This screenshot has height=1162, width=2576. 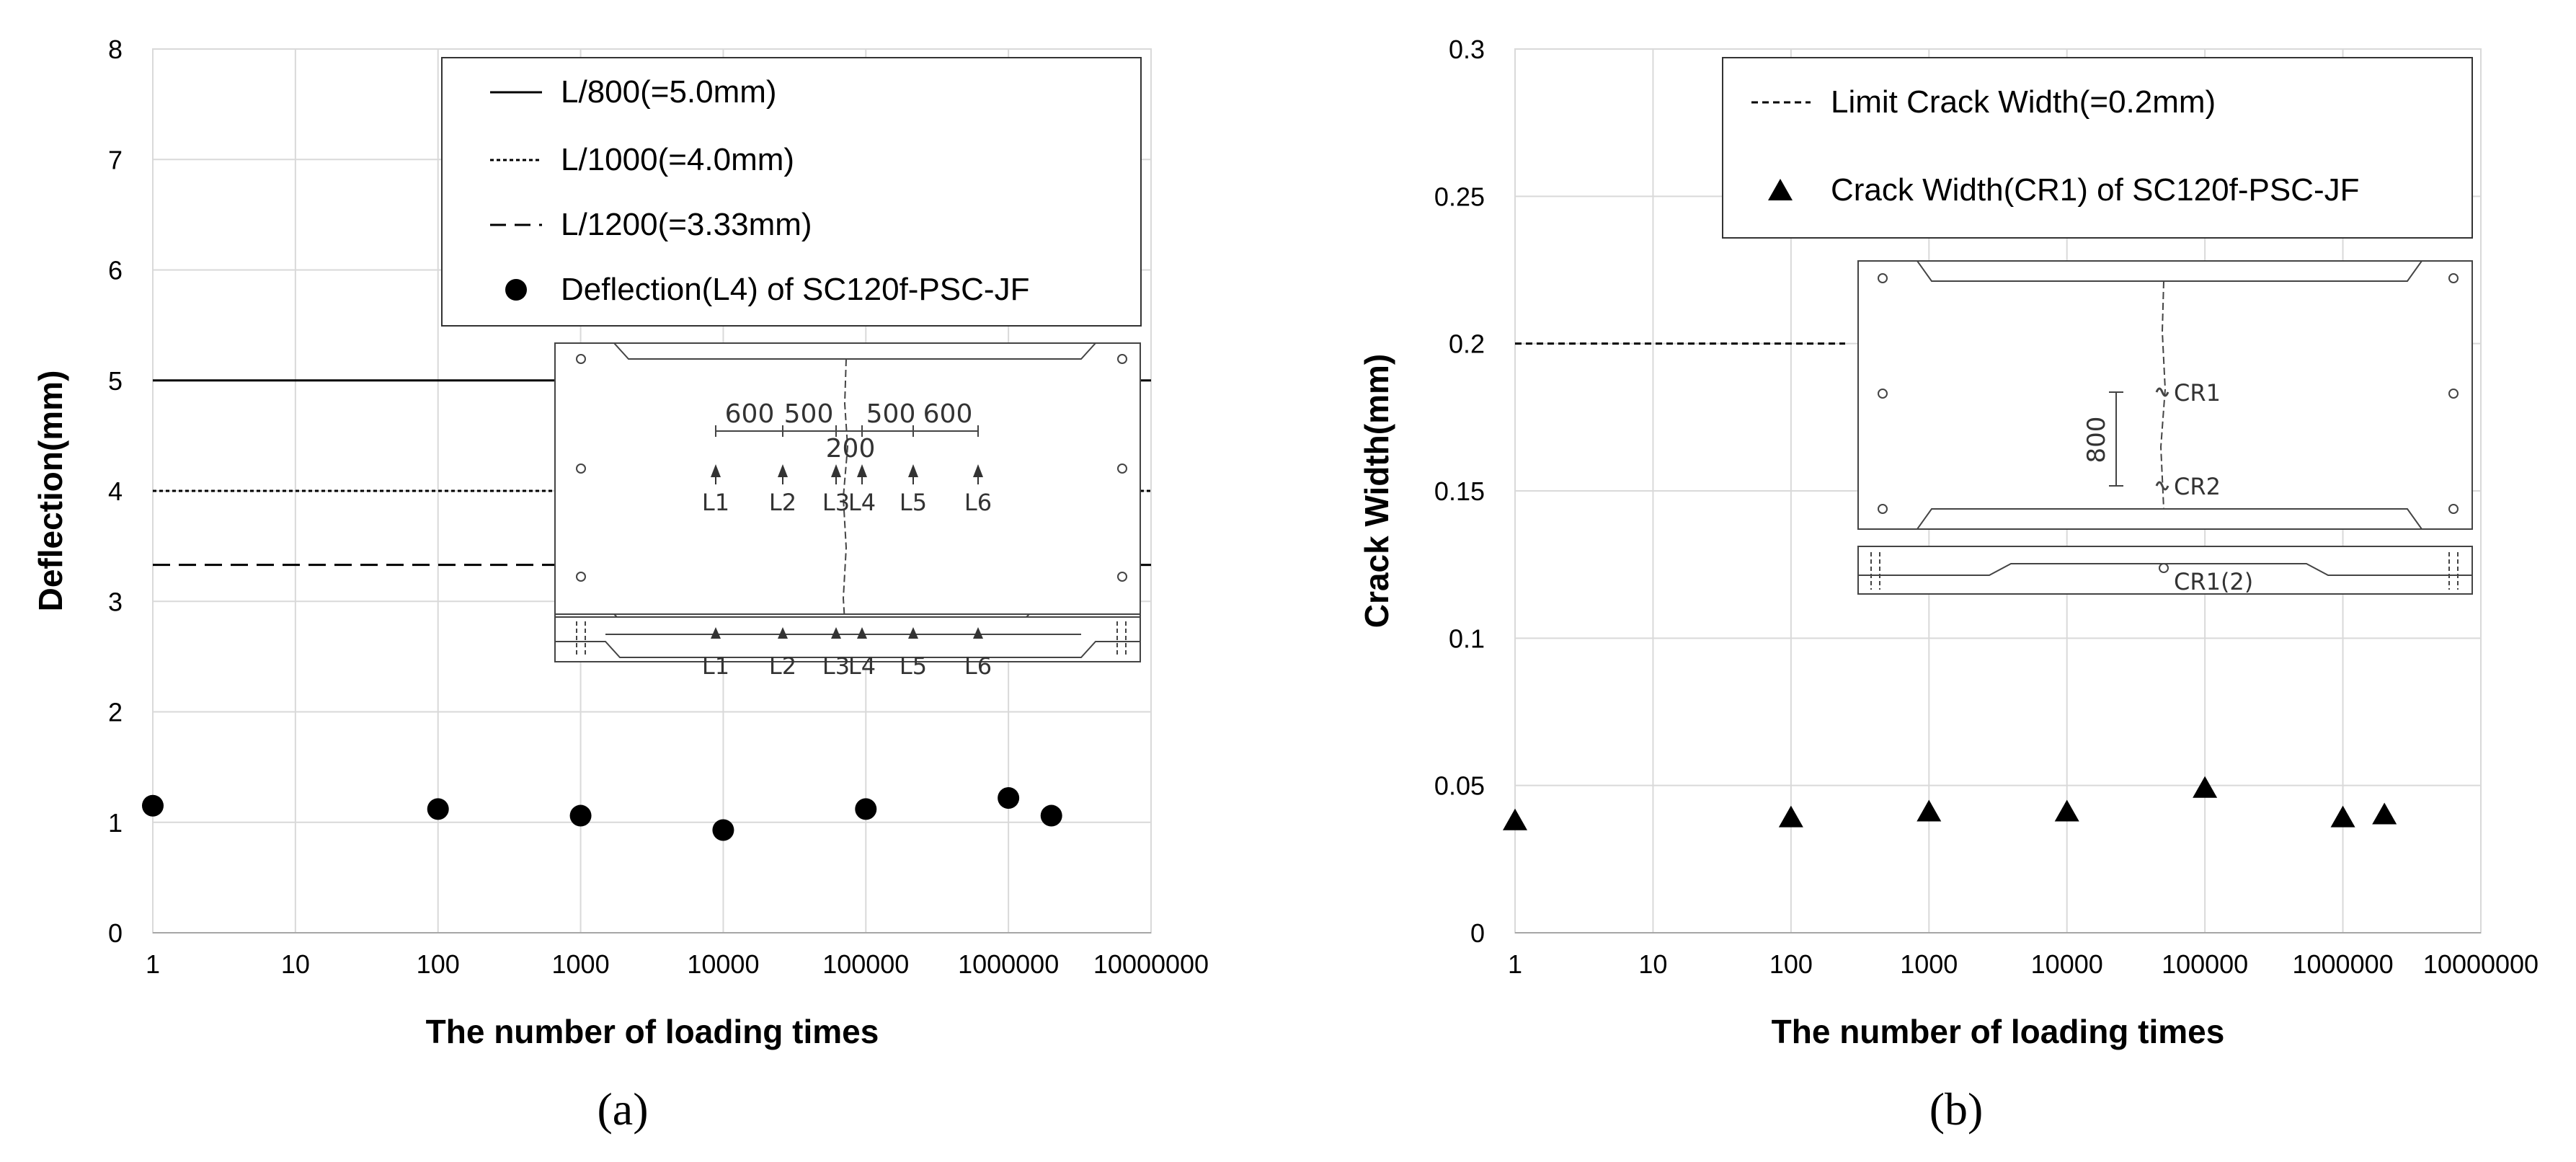 What do you see at coordinates (1780, 189) in the screenshot?
I see `legend-swatch-triangle-marker` at bounding box center [1780, 189].